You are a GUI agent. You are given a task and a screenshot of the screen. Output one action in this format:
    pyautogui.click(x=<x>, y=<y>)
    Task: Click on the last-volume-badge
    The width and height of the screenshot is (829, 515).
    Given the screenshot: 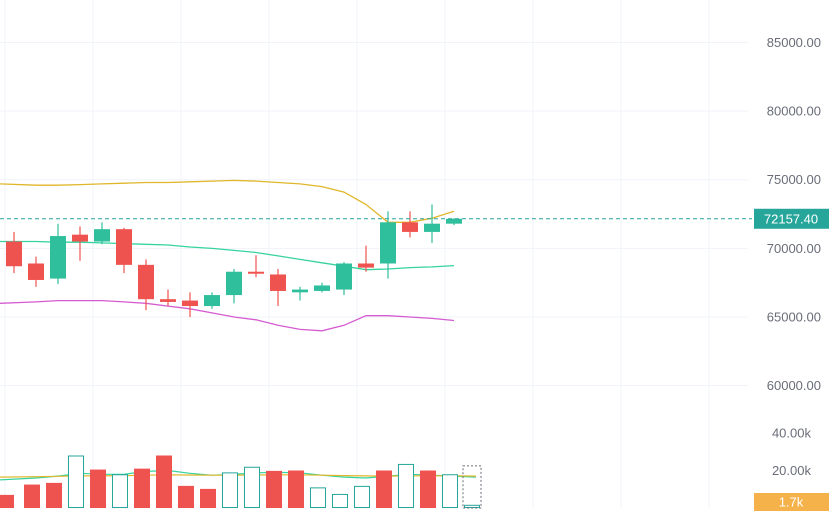 What is the action you would take?
    pyautogui.click(x=791, y=502)
    